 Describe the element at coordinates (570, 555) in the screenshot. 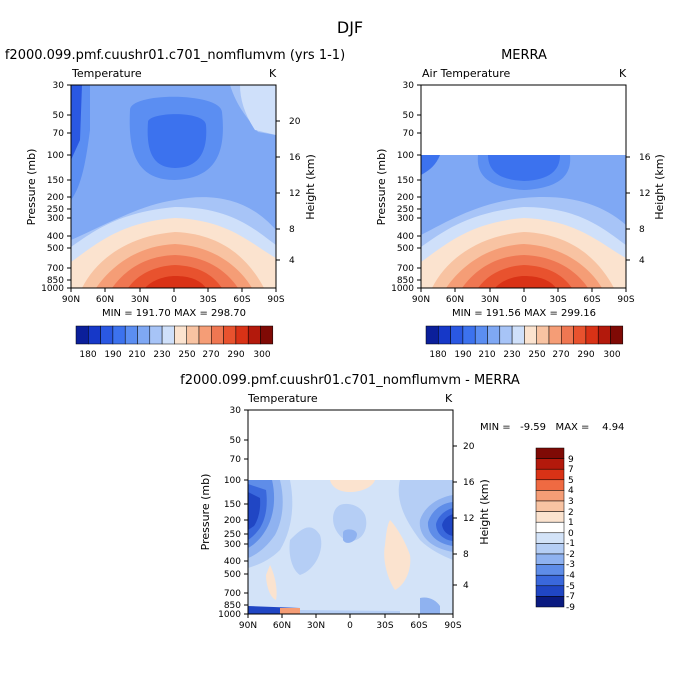

I see `colorbar-label: -2` at that location.